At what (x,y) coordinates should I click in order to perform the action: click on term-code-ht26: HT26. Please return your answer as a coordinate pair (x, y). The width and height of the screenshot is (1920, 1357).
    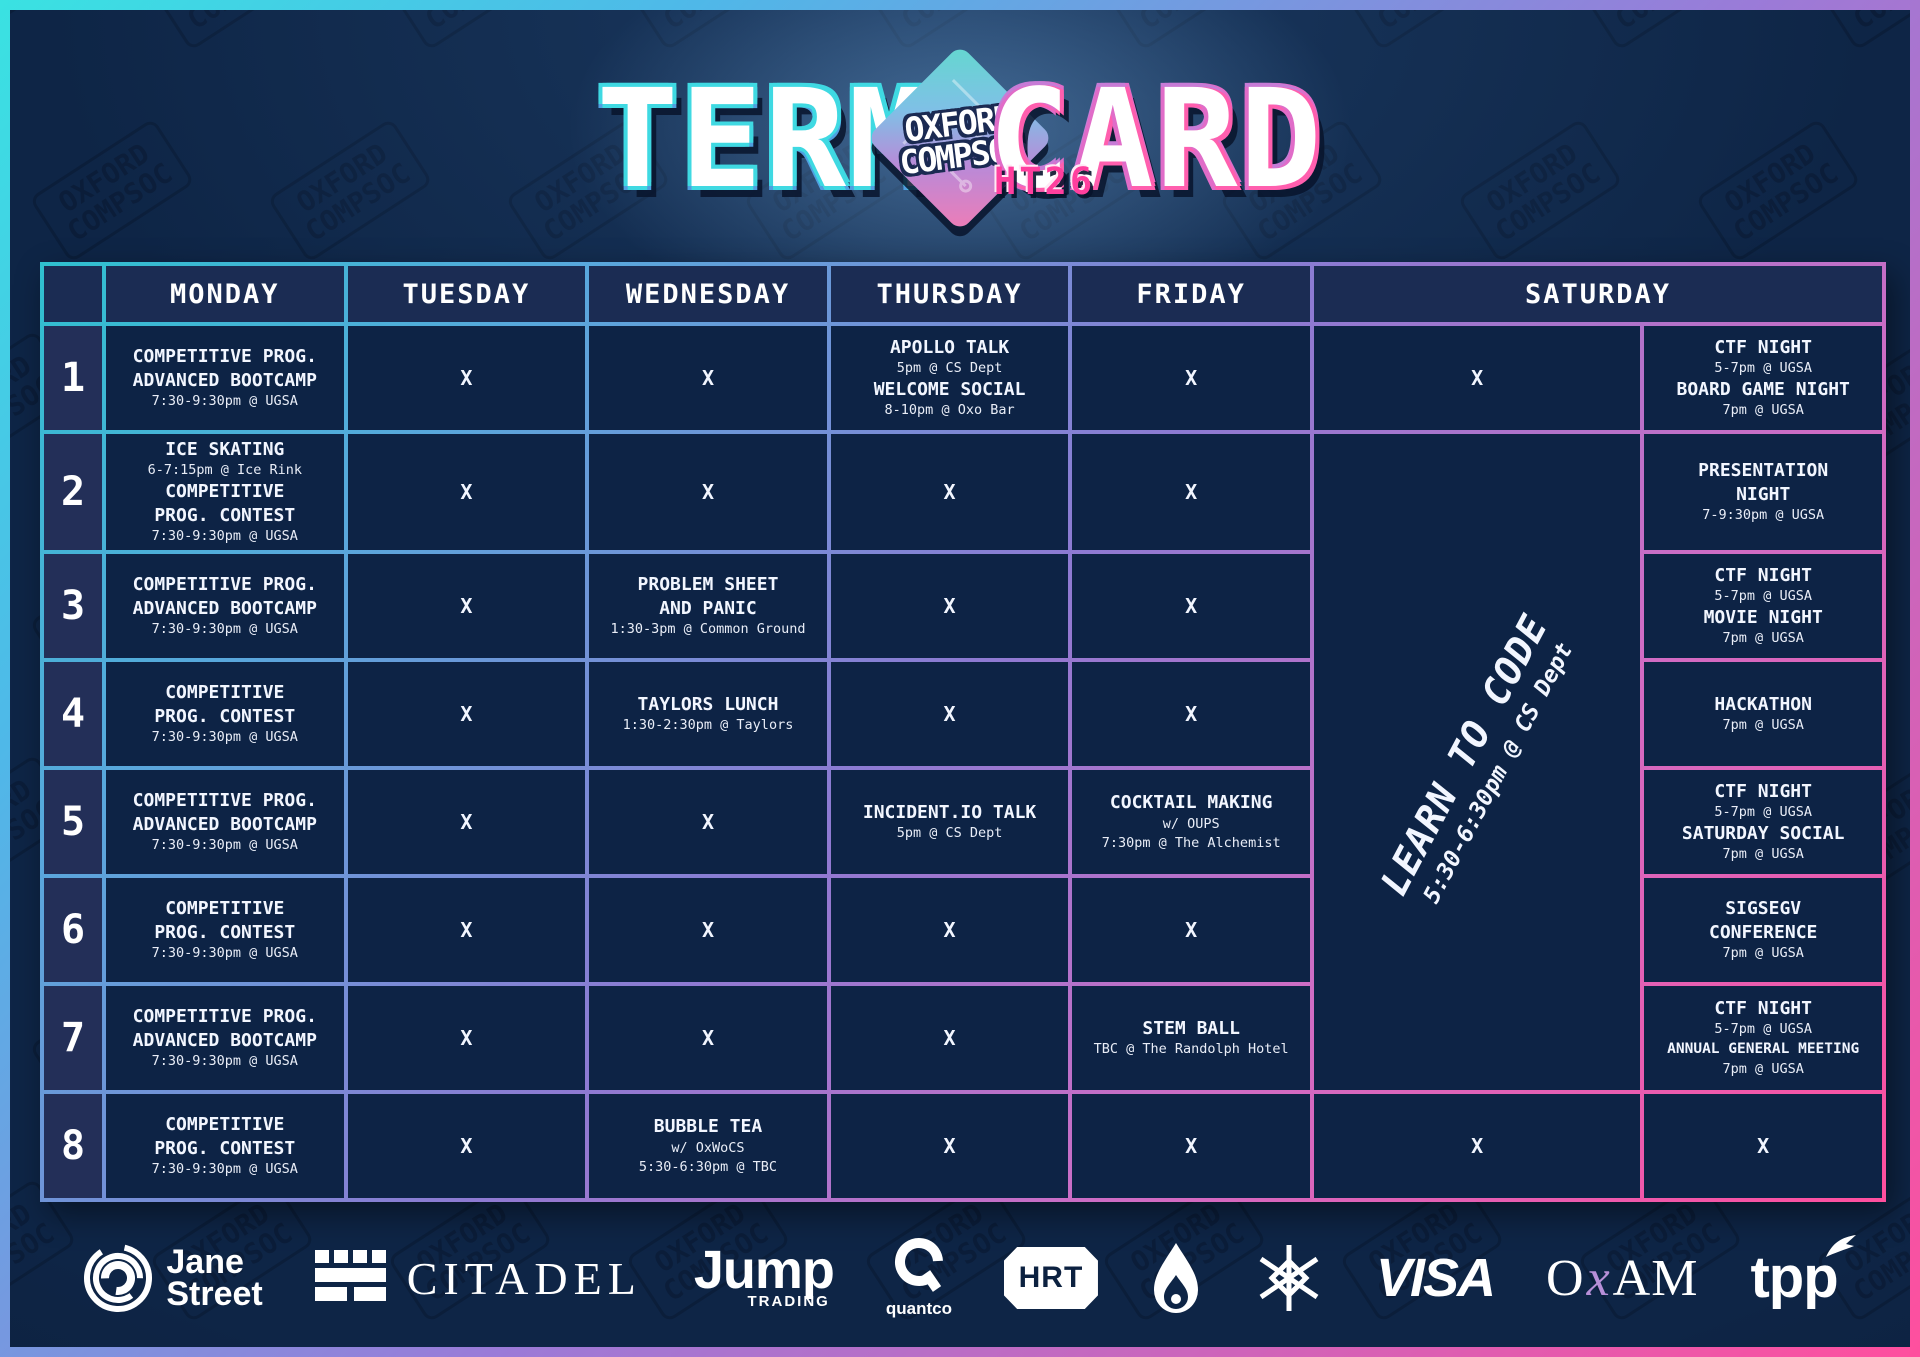
    Looking at the image, I should click on (1045, 181).